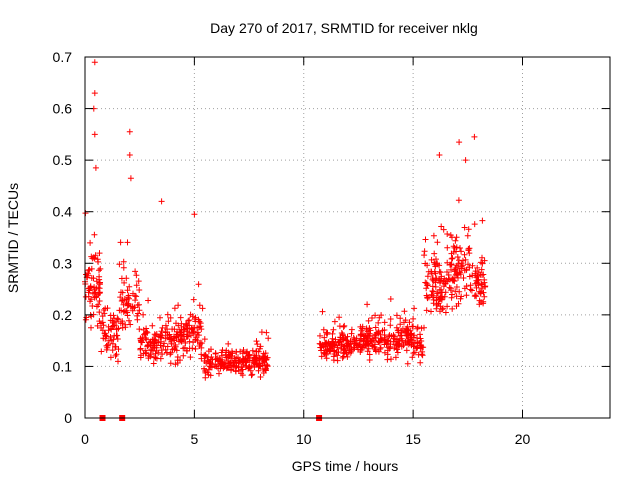  Describe the element at coordinates (63, 212) in the screenshot. I see `y-tick-label: 0.4` at that location.